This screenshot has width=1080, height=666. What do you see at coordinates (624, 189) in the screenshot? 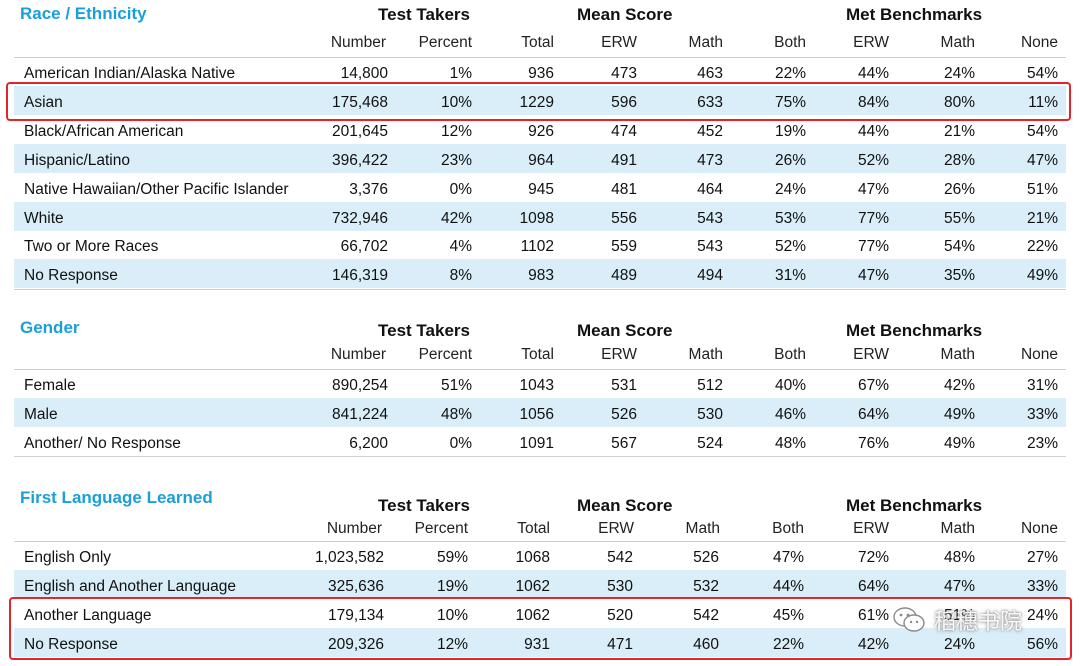
I see `cell-erw: 481` at bounding box center [624, 189].